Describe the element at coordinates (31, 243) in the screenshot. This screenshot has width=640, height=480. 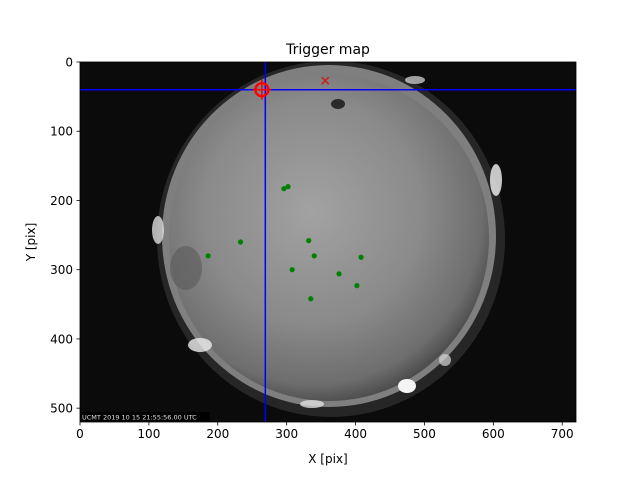
I see `y-axis-label: Y [pix]` at that location.